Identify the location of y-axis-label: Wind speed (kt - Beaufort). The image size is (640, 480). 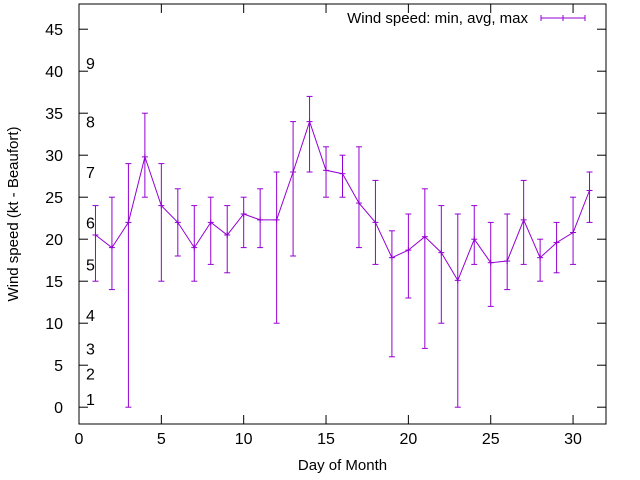
(13, 213).